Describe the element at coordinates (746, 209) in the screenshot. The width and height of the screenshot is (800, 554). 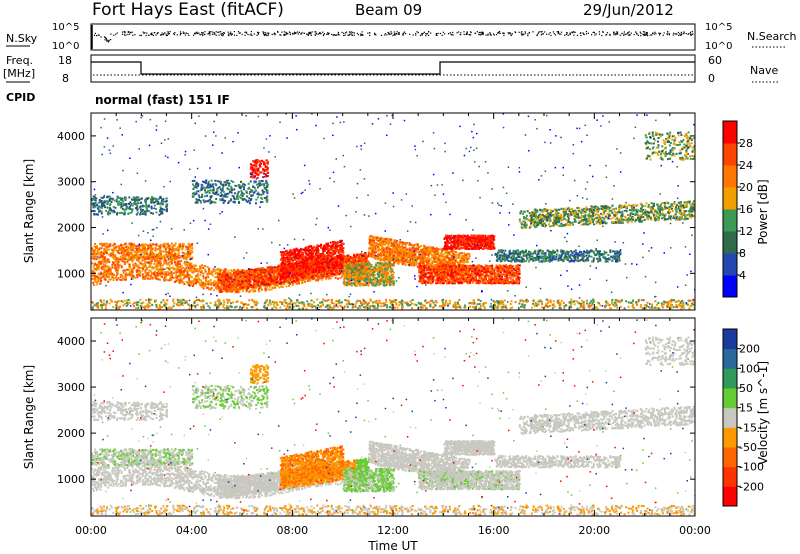
I see `colorbar-tick-label: 16` at that location.